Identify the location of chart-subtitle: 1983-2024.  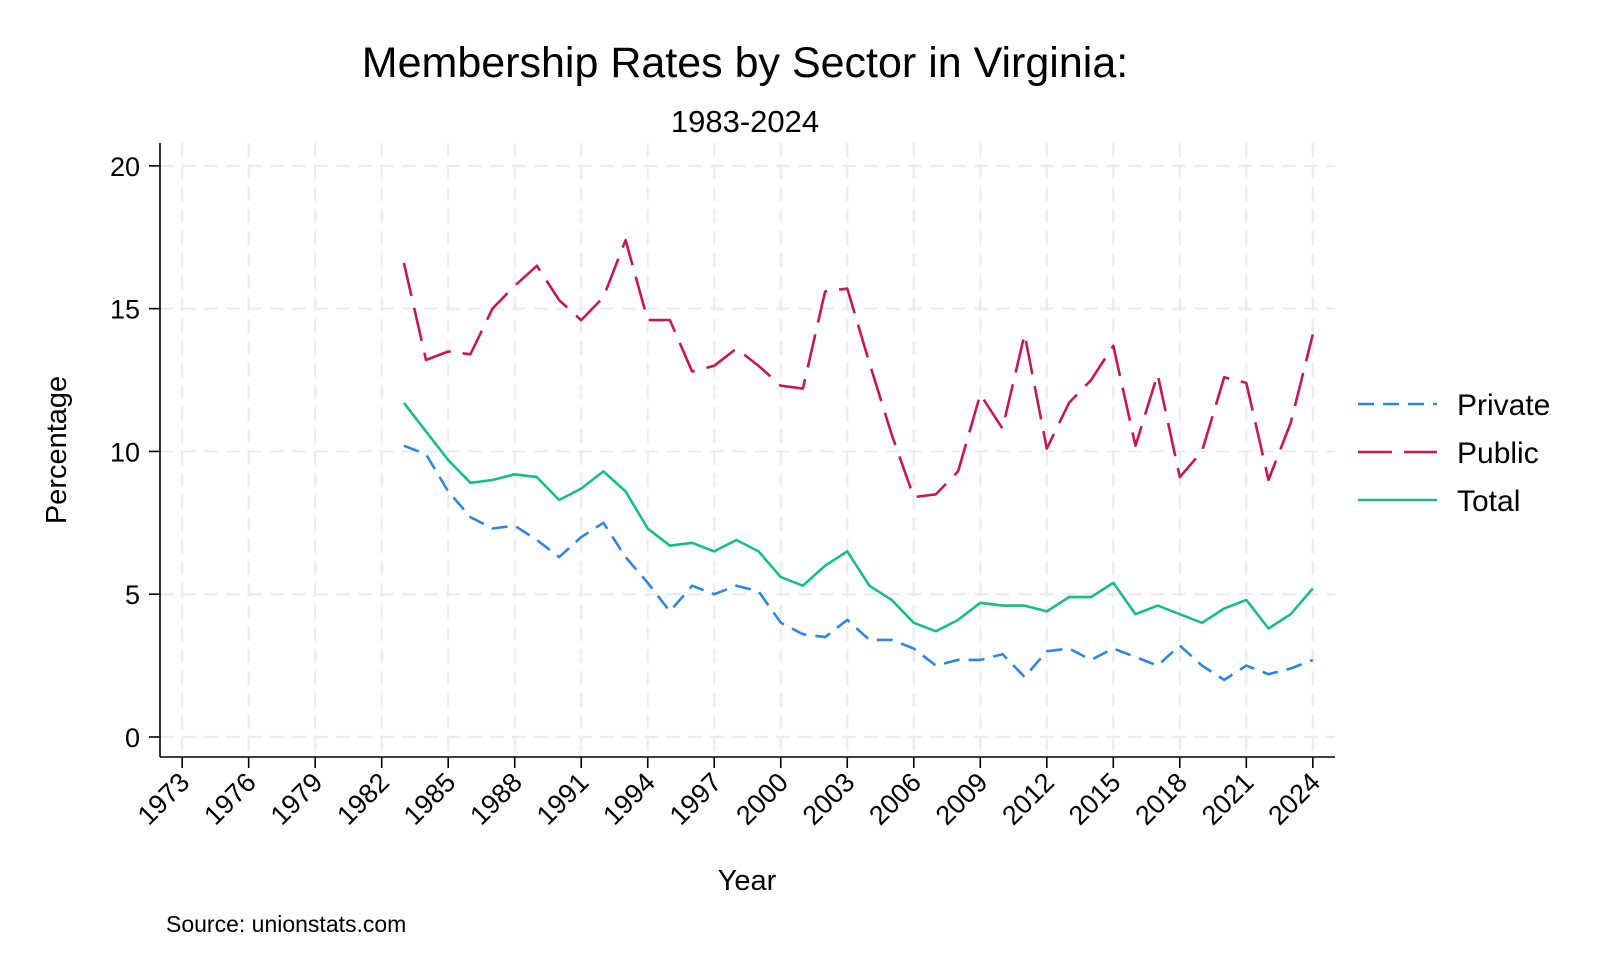
(745, 121).